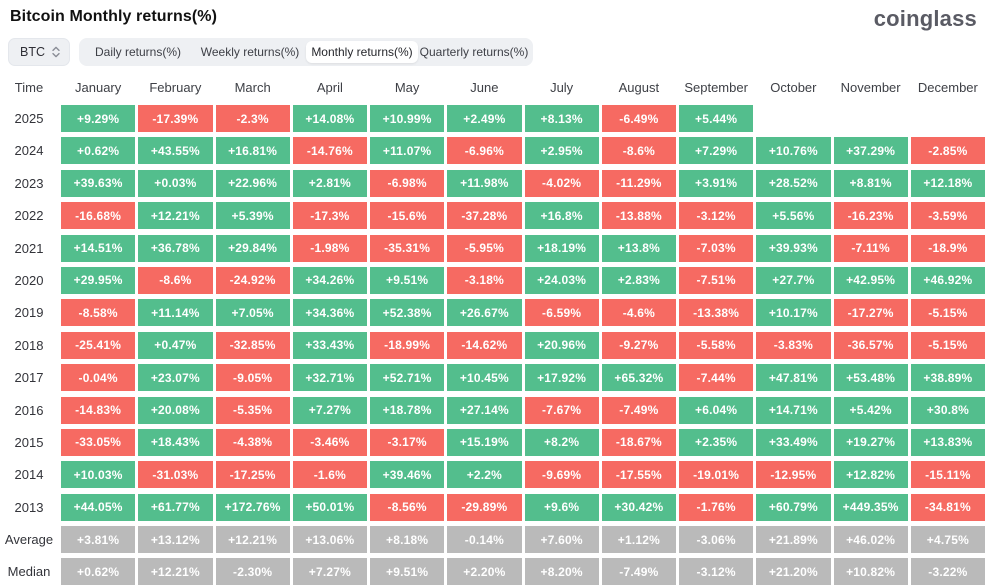 This screenshot has width=985, height=586. Describe the element at coordinates (484, 313) in the screenshot. I see `return-cell: +26.67%` at that location.